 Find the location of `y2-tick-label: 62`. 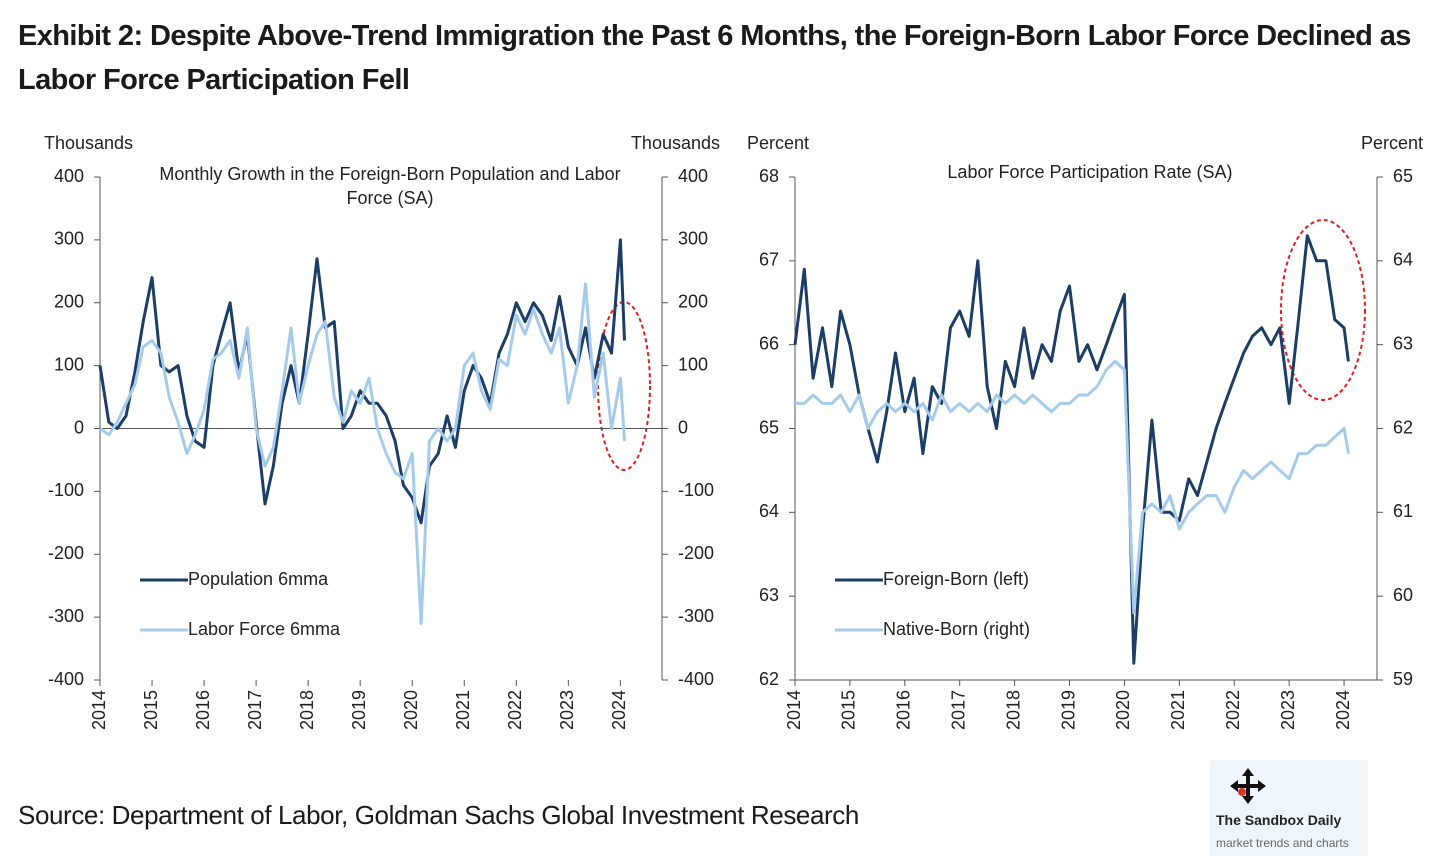

y2-tick-label: 62 is located at coordinates (1403, 427).